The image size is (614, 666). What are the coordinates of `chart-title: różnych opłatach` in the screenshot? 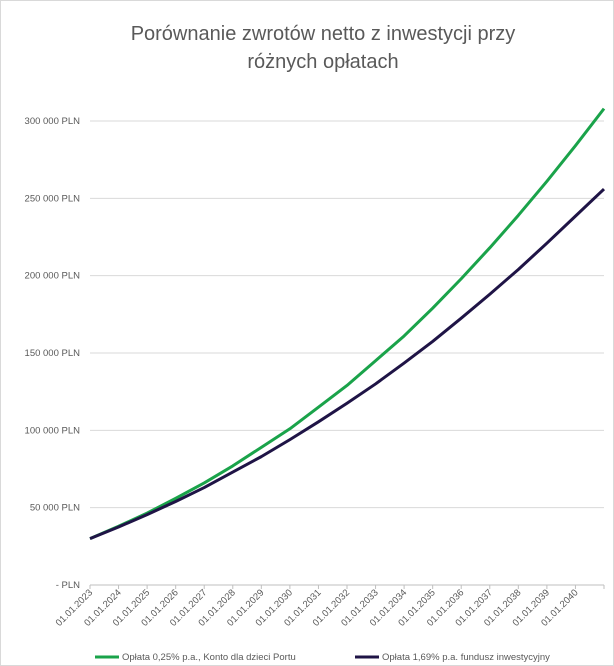 It's located at (322, 62).